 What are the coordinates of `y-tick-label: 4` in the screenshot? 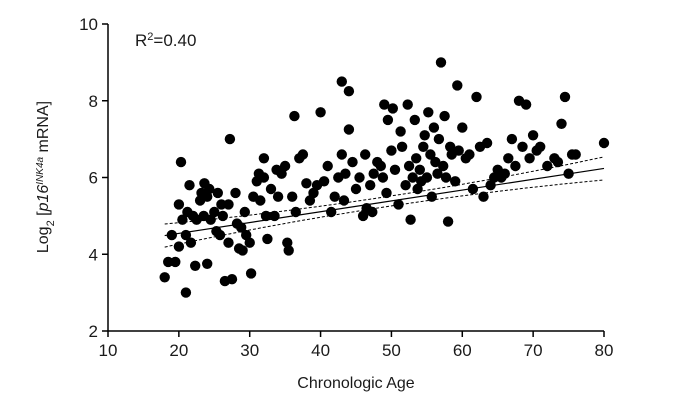 It's located at (93, 254).